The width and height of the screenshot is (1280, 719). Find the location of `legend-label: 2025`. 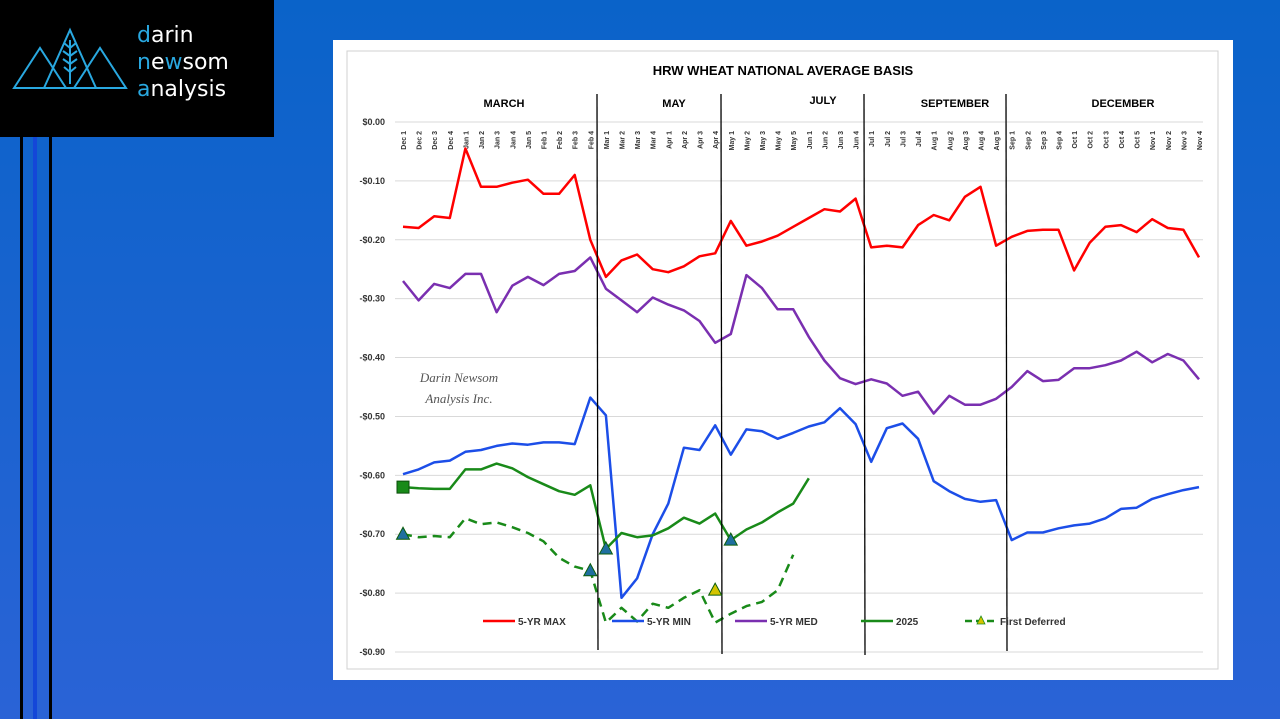

legend-label: 2025 is located at coordinates (907, 622).